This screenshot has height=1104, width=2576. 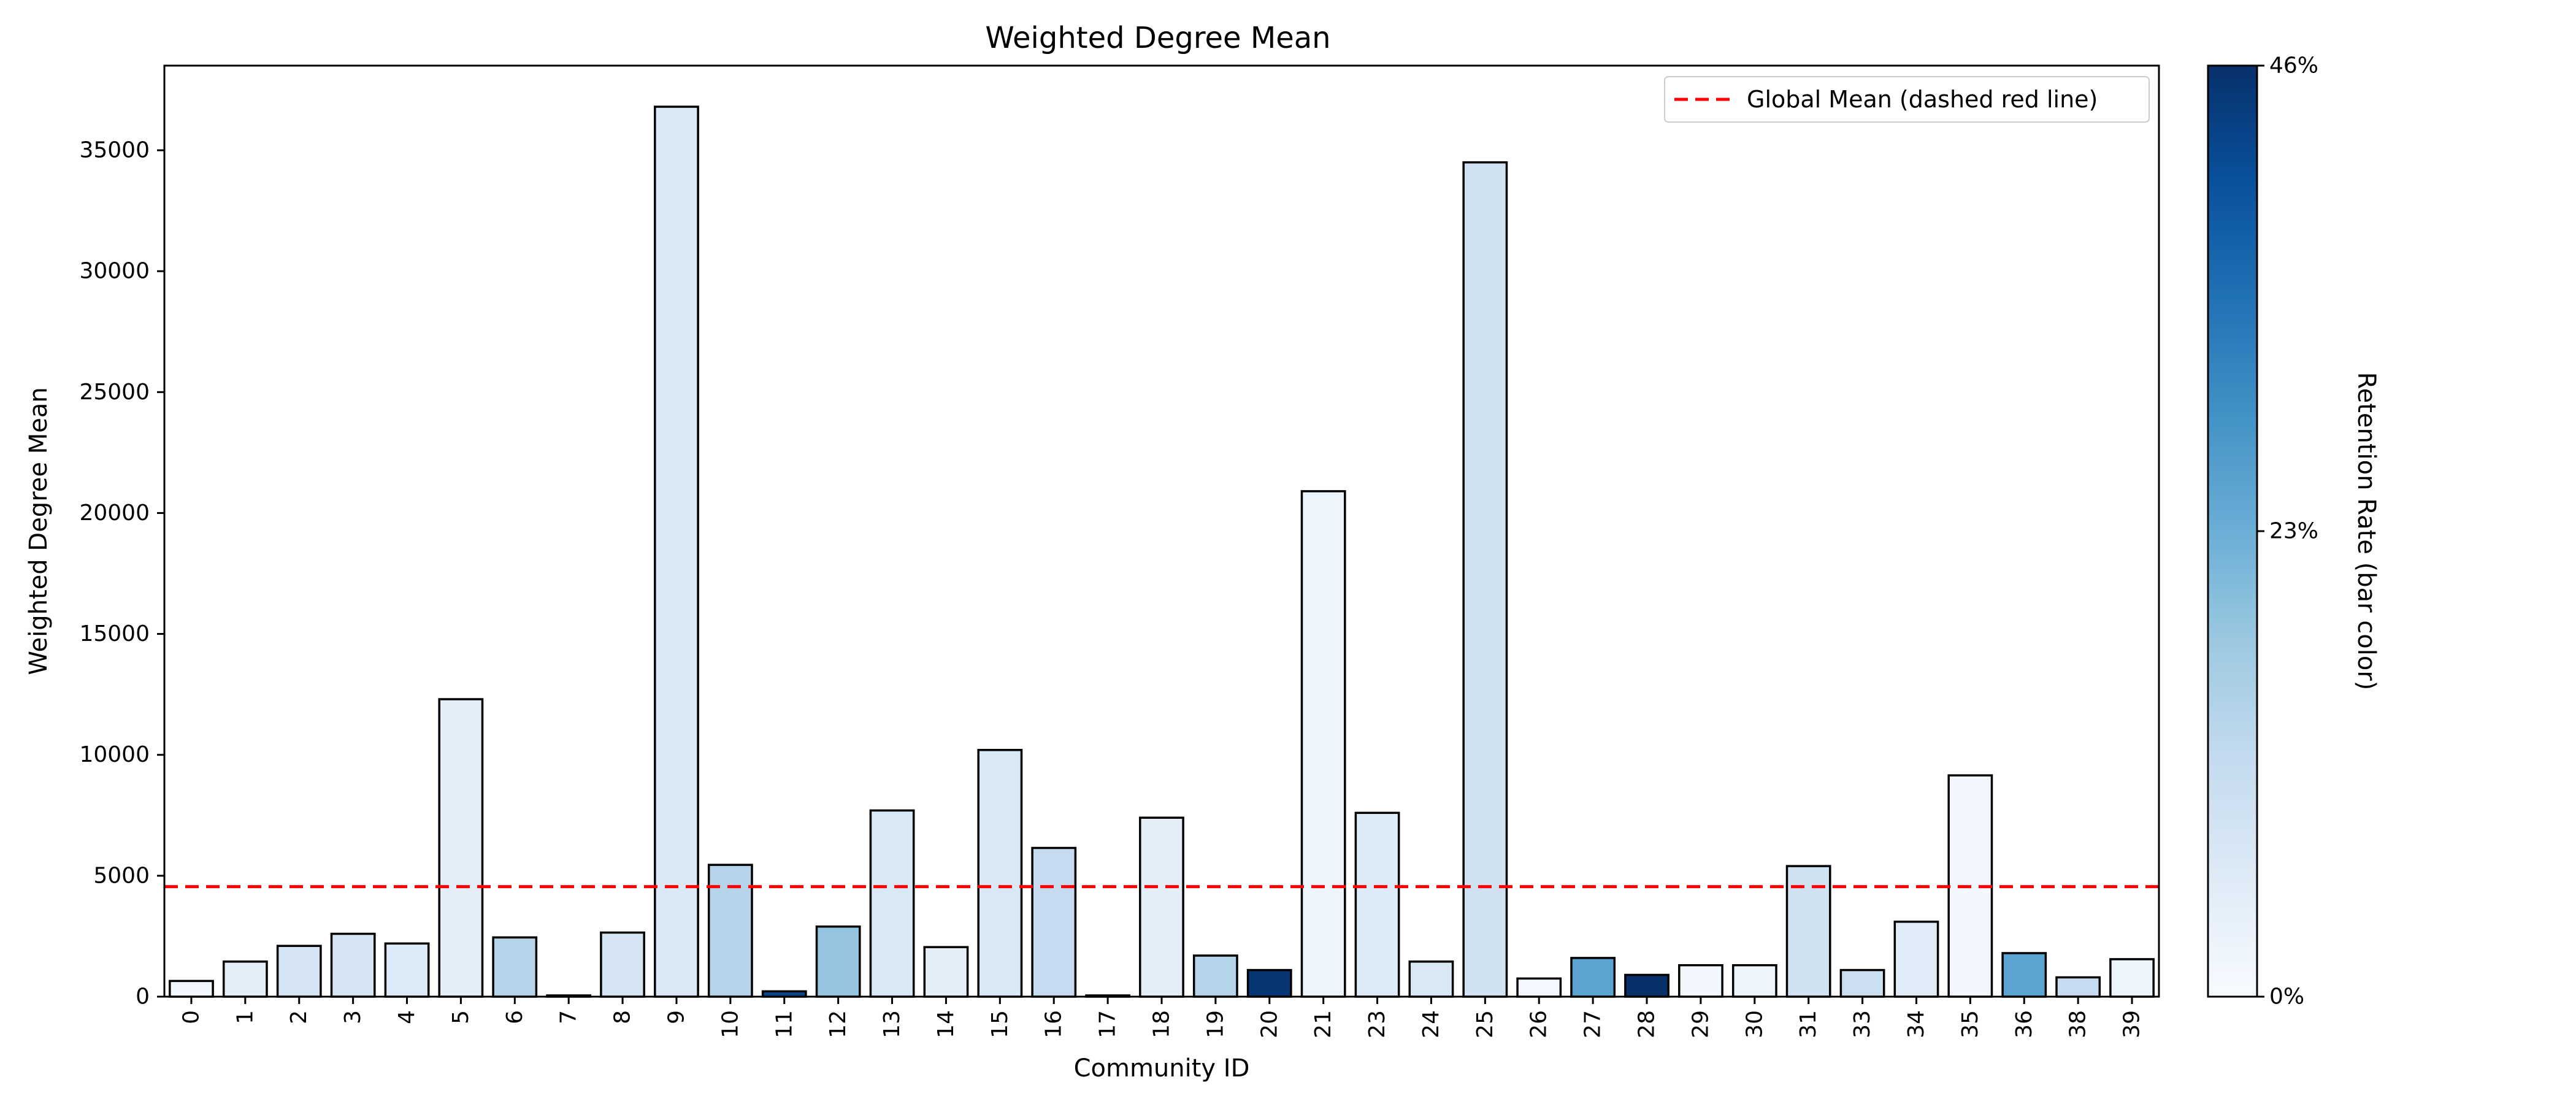 I want to click on x-tick-label: 2, so click(x=299, y=1017).